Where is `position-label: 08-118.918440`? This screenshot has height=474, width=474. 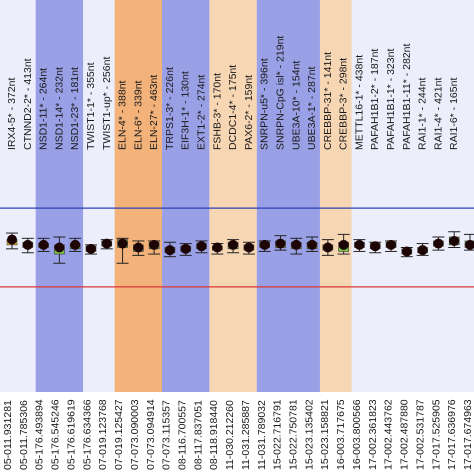 position-label: 08-118.918440 is located at coordinates (214, 435).